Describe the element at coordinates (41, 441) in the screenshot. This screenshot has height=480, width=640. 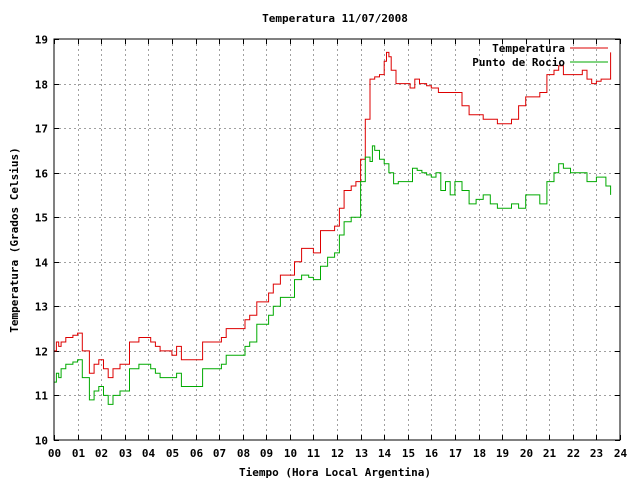
I see `y-tick-label: 10` at that location.